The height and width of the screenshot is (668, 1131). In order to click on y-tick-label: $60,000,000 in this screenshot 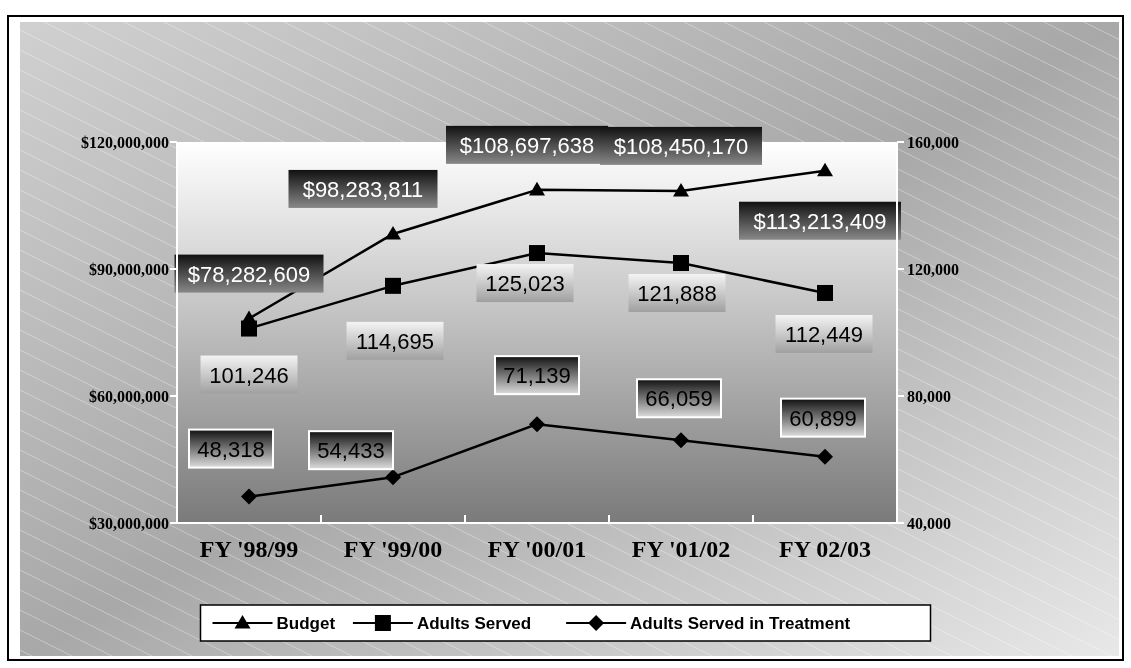, I will do `click(129, 396)`.